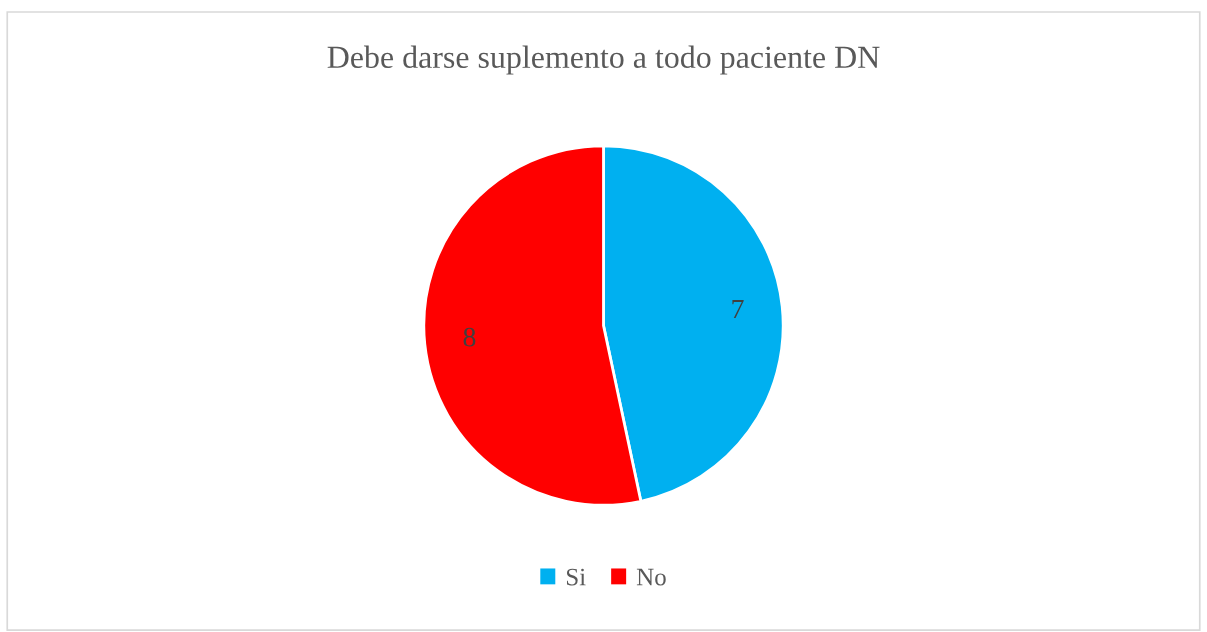 This screenshot has width=1207, height=632. What do you see at coordinates (603, 60) in the screenshot?
I see `chart-title: Debe darse suplemento a todo paciente DN` at bounding box center [603, 60].